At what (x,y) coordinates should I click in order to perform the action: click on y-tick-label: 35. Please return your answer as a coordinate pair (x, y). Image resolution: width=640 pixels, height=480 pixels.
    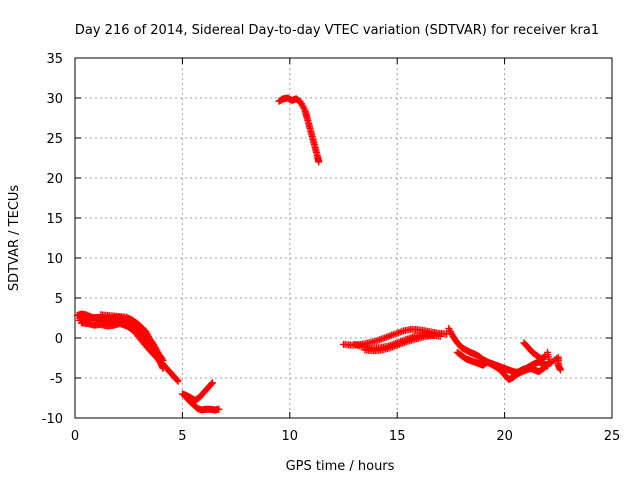
    Looking at the image, I should click on (54, 59).